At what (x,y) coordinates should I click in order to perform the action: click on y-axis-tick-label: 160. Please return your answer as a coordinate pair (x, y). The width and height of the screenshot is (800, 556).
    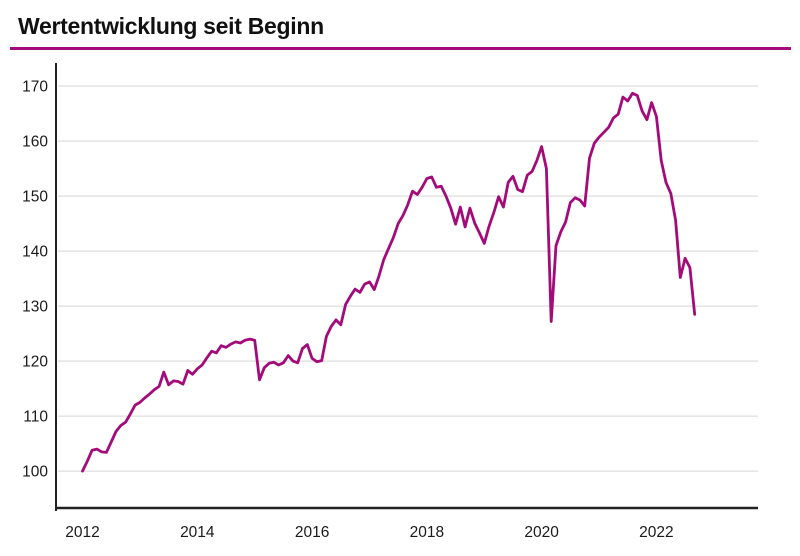
    Looking at the image, I should click on (35, 142).